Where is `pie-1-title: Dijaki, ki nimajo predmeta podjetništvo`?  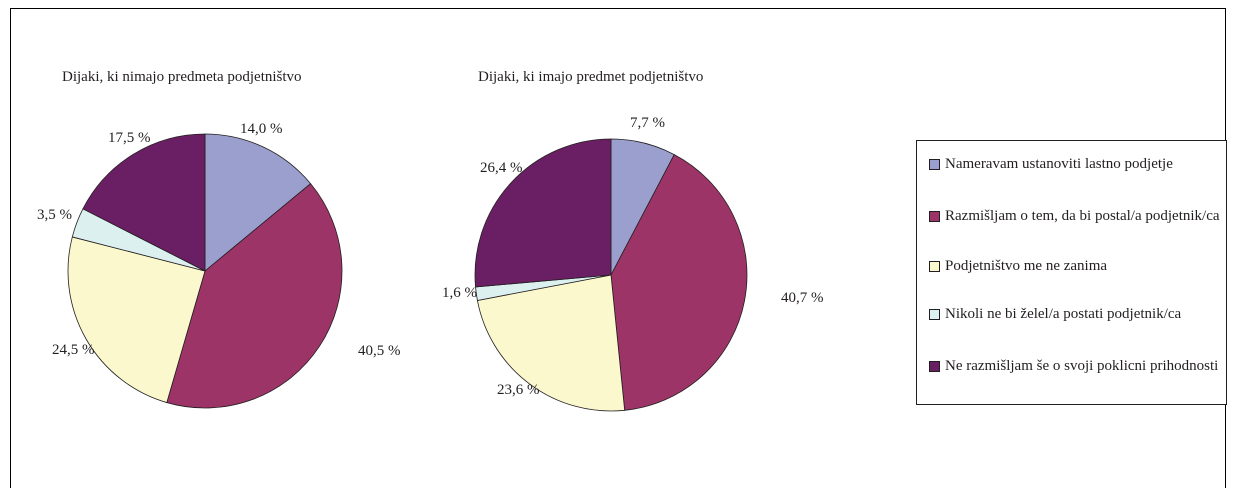 pie-1-title: Dijaki, ki nimajo predmeta podjetništvo is located at coordinates (182, 77).